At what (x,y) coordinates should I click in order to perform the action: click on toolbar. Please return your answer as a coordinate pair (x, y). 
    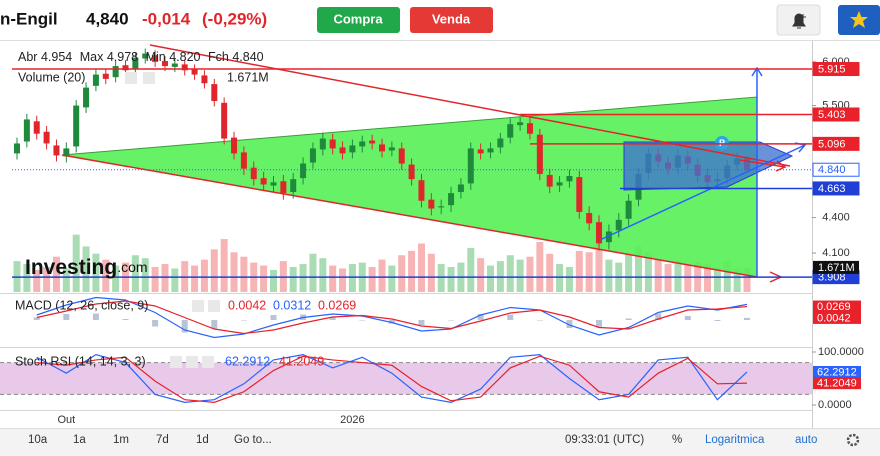
    Looking at the image, I should click on (440, 442).